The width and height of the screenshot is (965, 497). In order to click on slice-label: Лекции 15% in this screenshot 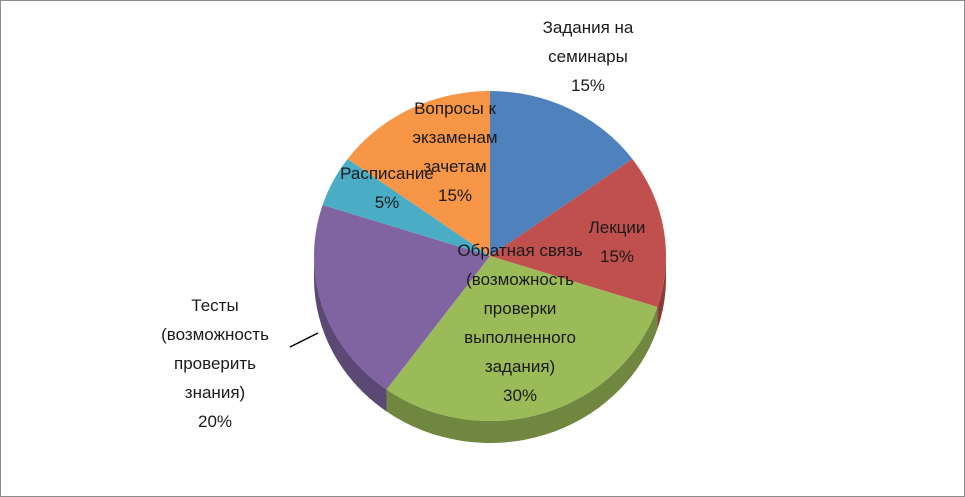, I will do `click(617, 242)`.